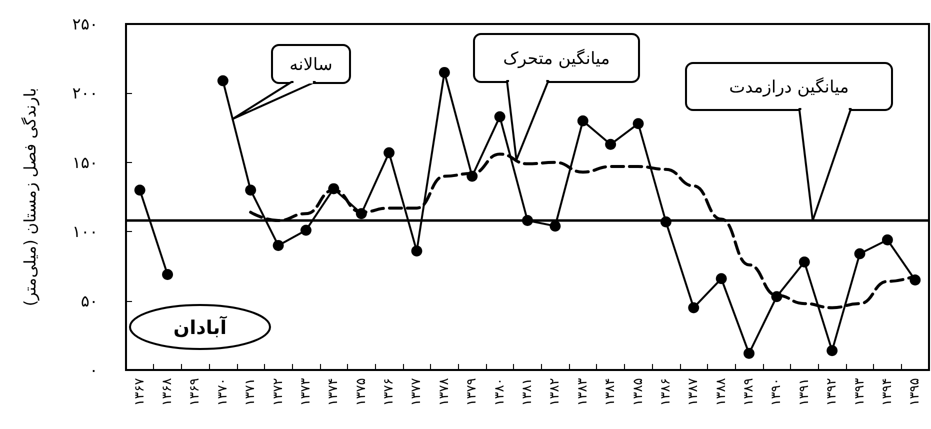 This screenshot has height=429, width=931. Describe the element at coordinates (85, 162) in the screenshot. I see `y-tick-label: ۱۵۰` at that location.